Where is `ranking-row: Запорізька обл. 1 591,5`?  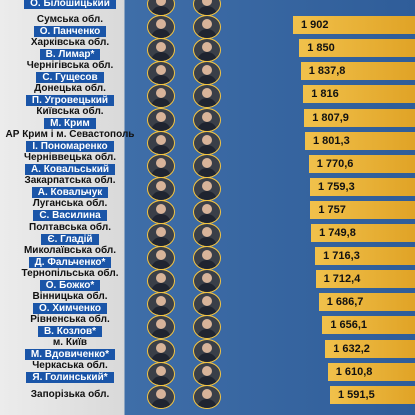
ranking-row: Запорізька обл. 1 591,5 is located at coordinates (207, 396).